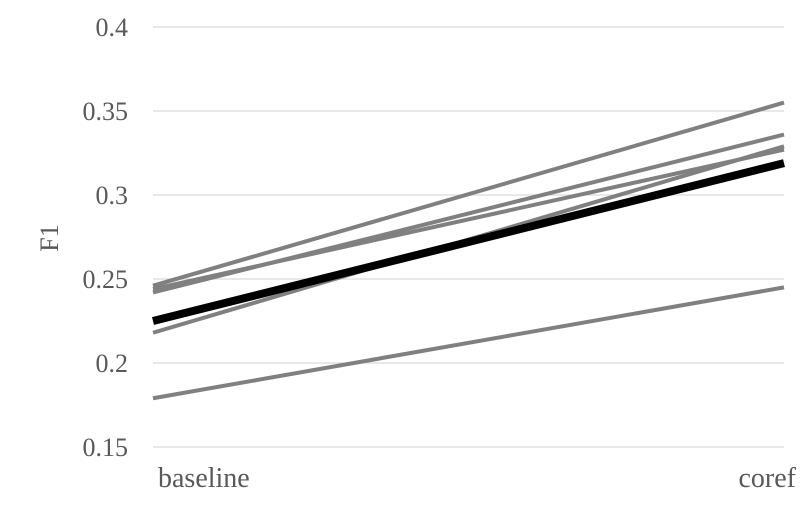 The image size is (812, 525). What do you see at coordinates (106, 279) in the screenshot?
I see `y-tick-label: 0.25` at bounding box center [106, 279].